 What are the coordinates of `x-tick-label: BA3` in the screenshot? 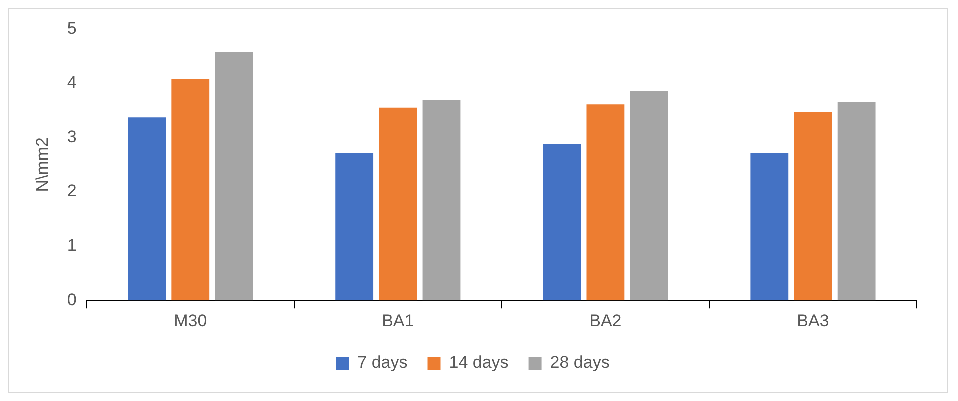 It's located at (813, 320).